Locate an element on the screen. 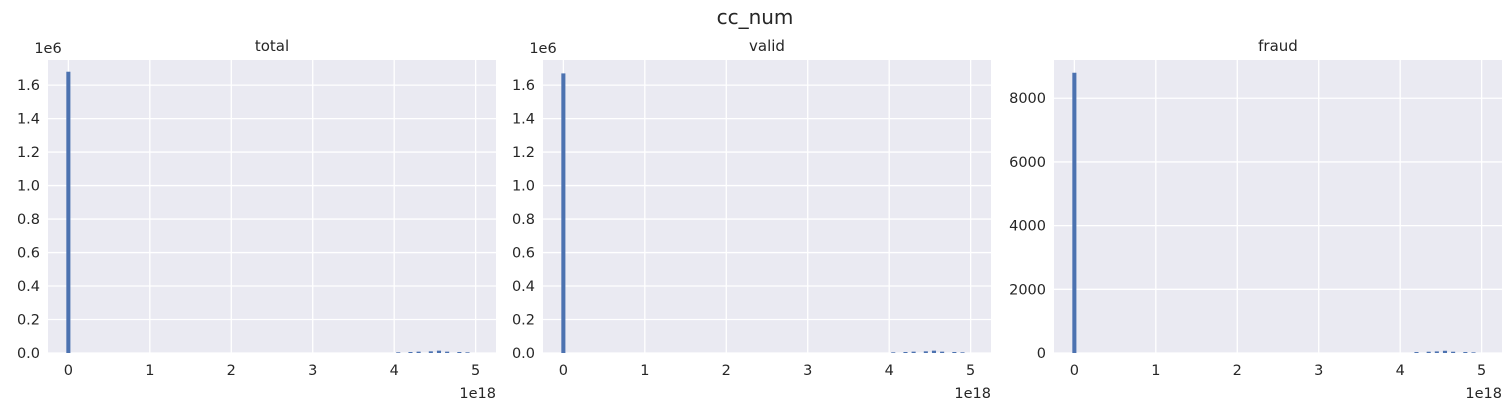  figure-suptitle: cc_num is located at coordinates (755, 17).